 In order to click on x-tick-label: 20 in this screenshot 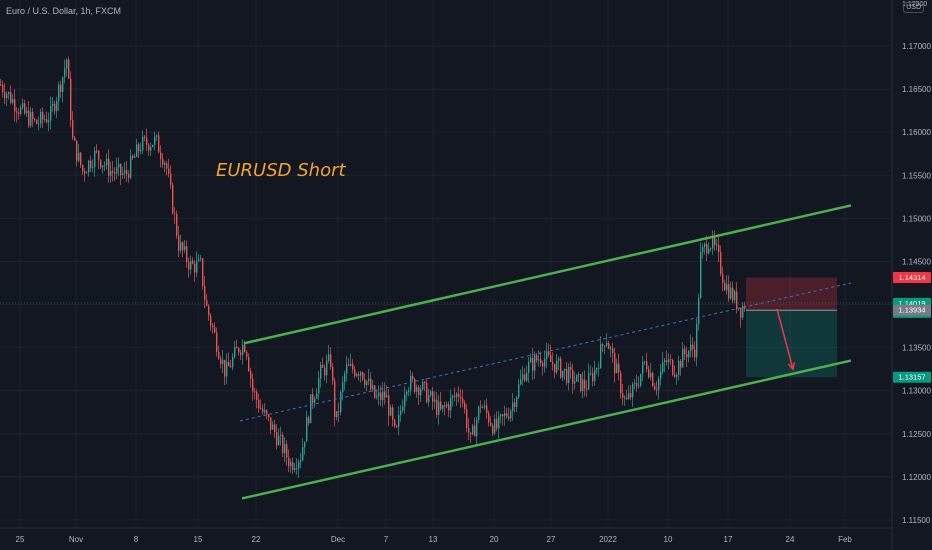, I will do `click(494, 539)`.